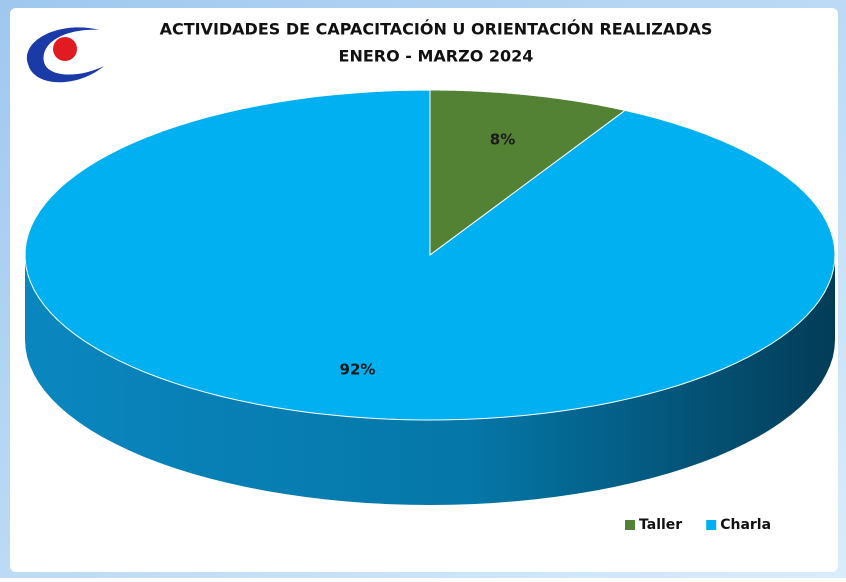 The width and height of the screenshot is (846, 582). I want to click on data-label: 8%, so click(502, 139).